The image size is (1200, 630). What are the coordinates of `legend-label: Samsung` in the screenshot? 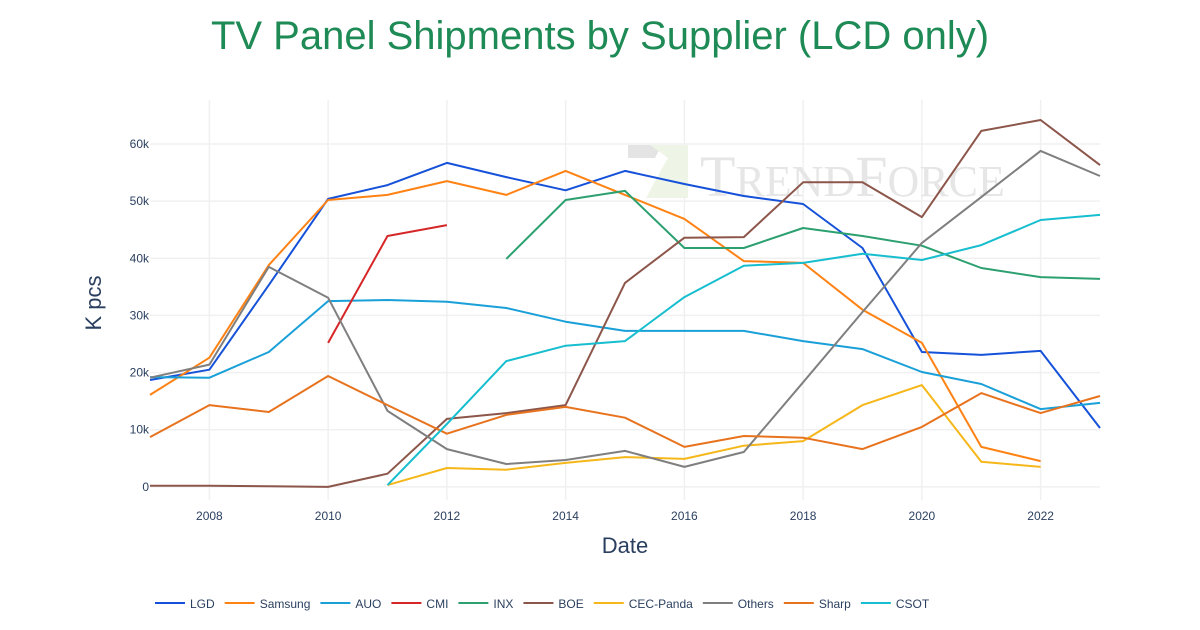 It's located at (285, 604).